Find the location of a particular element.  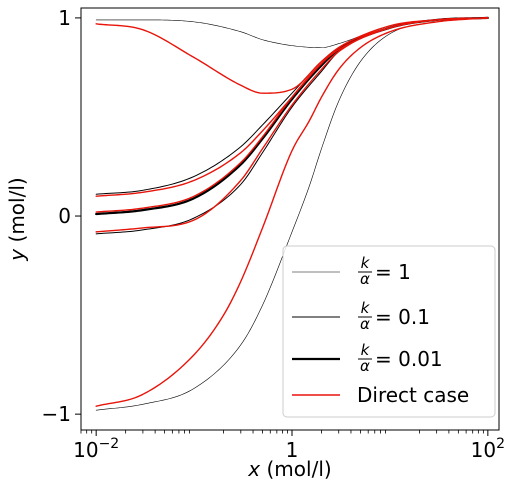

y-tick-label-0: −1 is located at coordinates (56, 414).